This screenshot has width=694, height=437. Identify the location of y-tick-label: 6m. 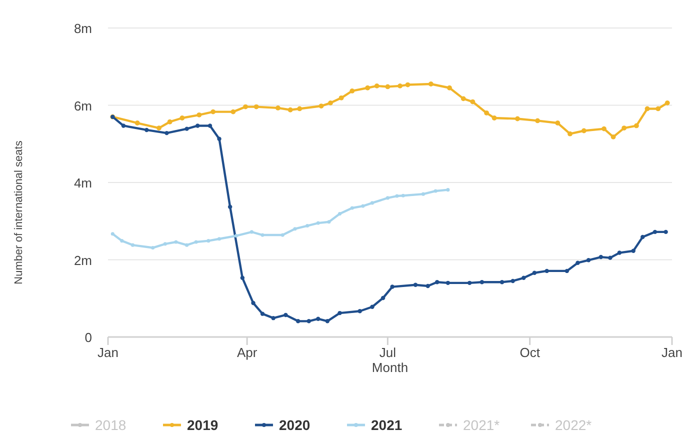
(83, 106).